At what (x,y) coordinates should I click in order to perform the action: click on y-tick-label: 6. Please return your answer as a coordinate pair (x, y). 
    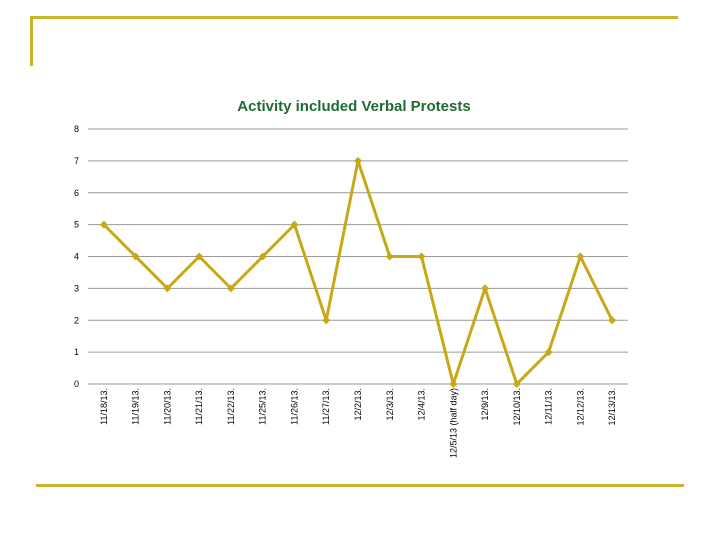
    Looking at the image, I should click on (76, 193).